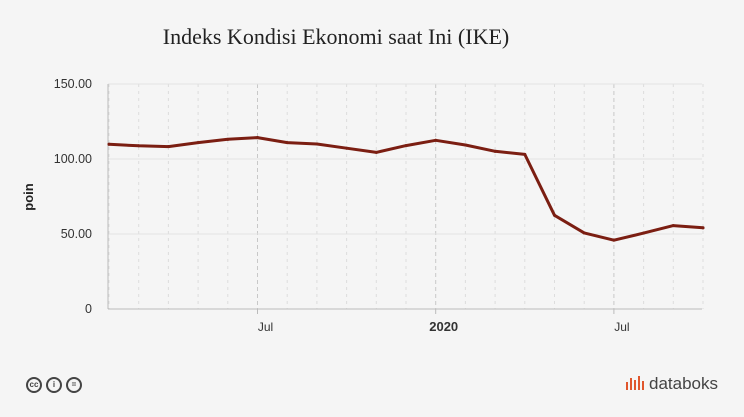 This screenshot has height=417, width=744. Describe the element at coordinates (443, 326) in the screenshot. I see `x-tick-label: 2020` at that location.